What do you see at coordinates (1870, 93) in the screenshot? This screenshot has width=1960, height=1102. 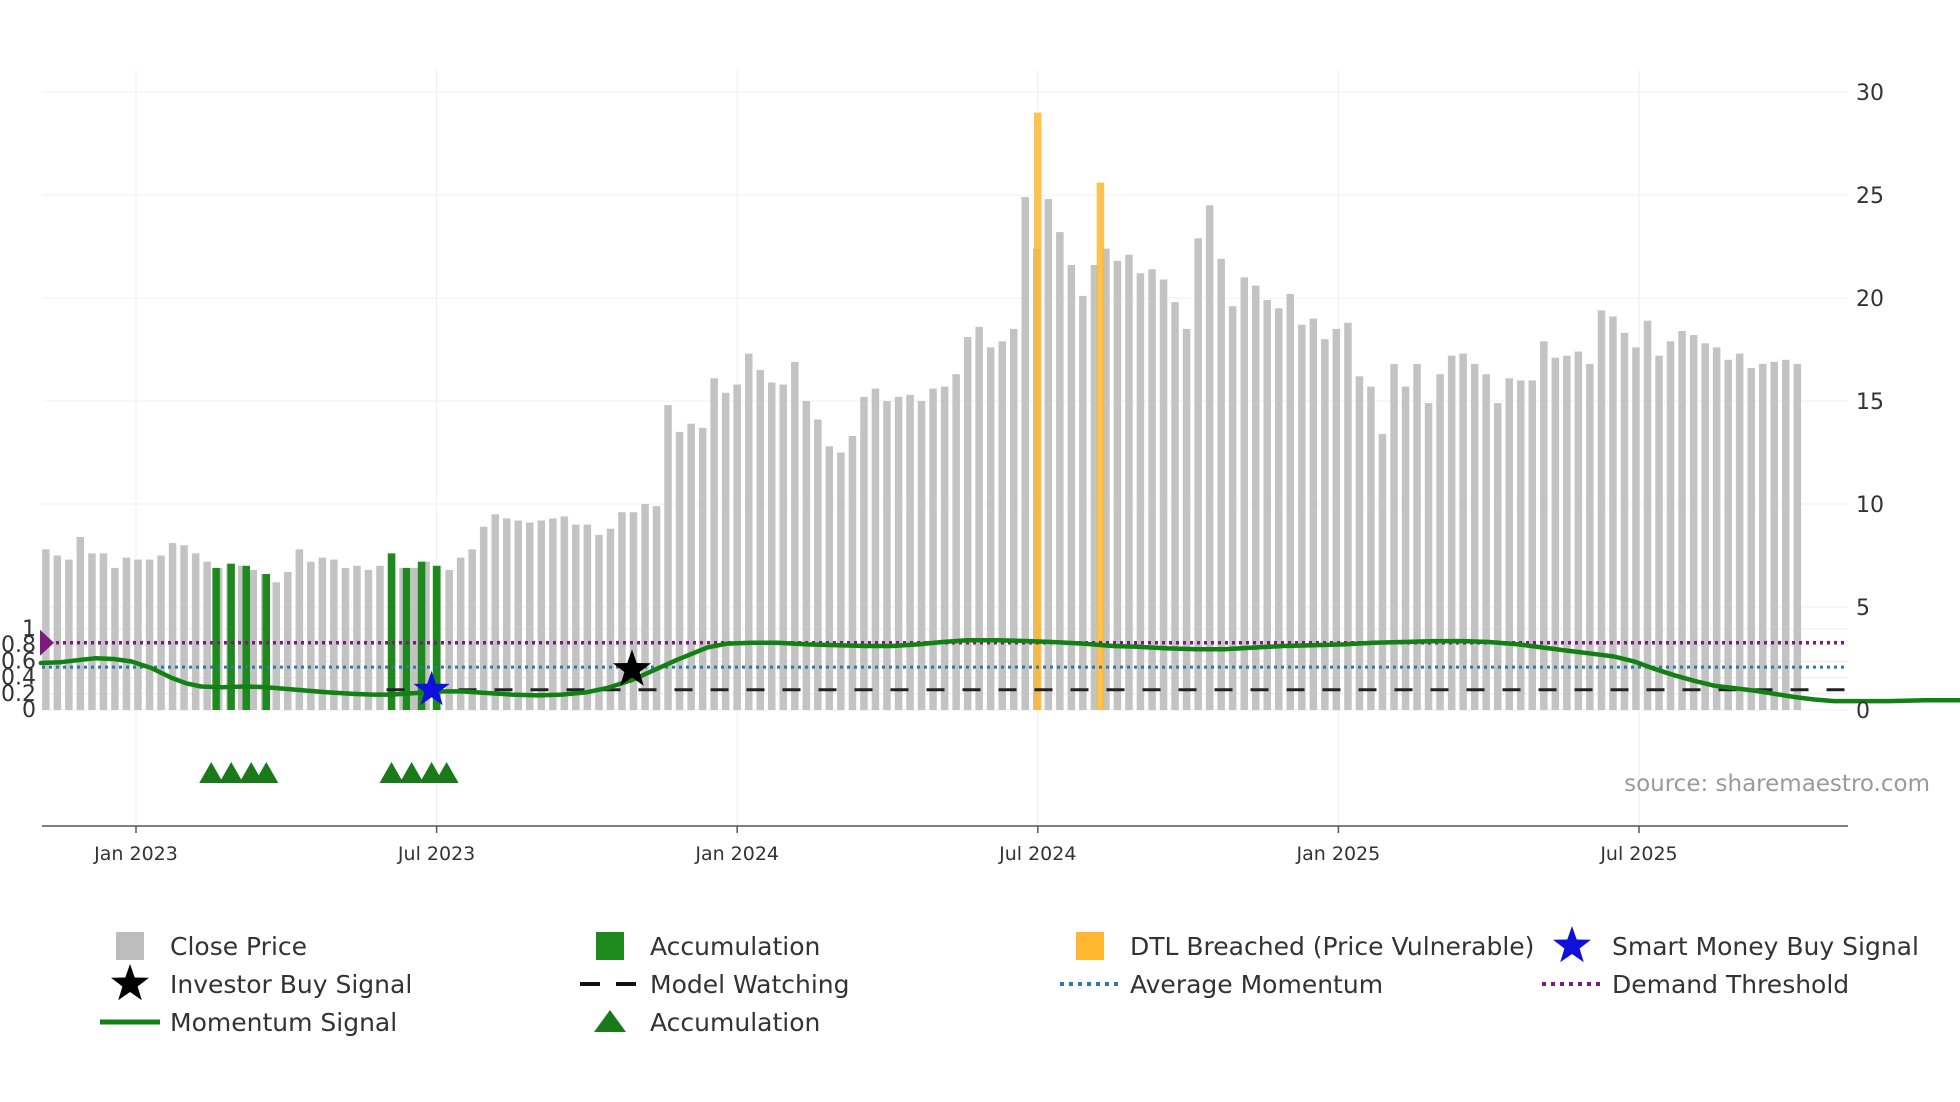 I see `y-right-tick-label: 30` at bounding box center [1870, 93].